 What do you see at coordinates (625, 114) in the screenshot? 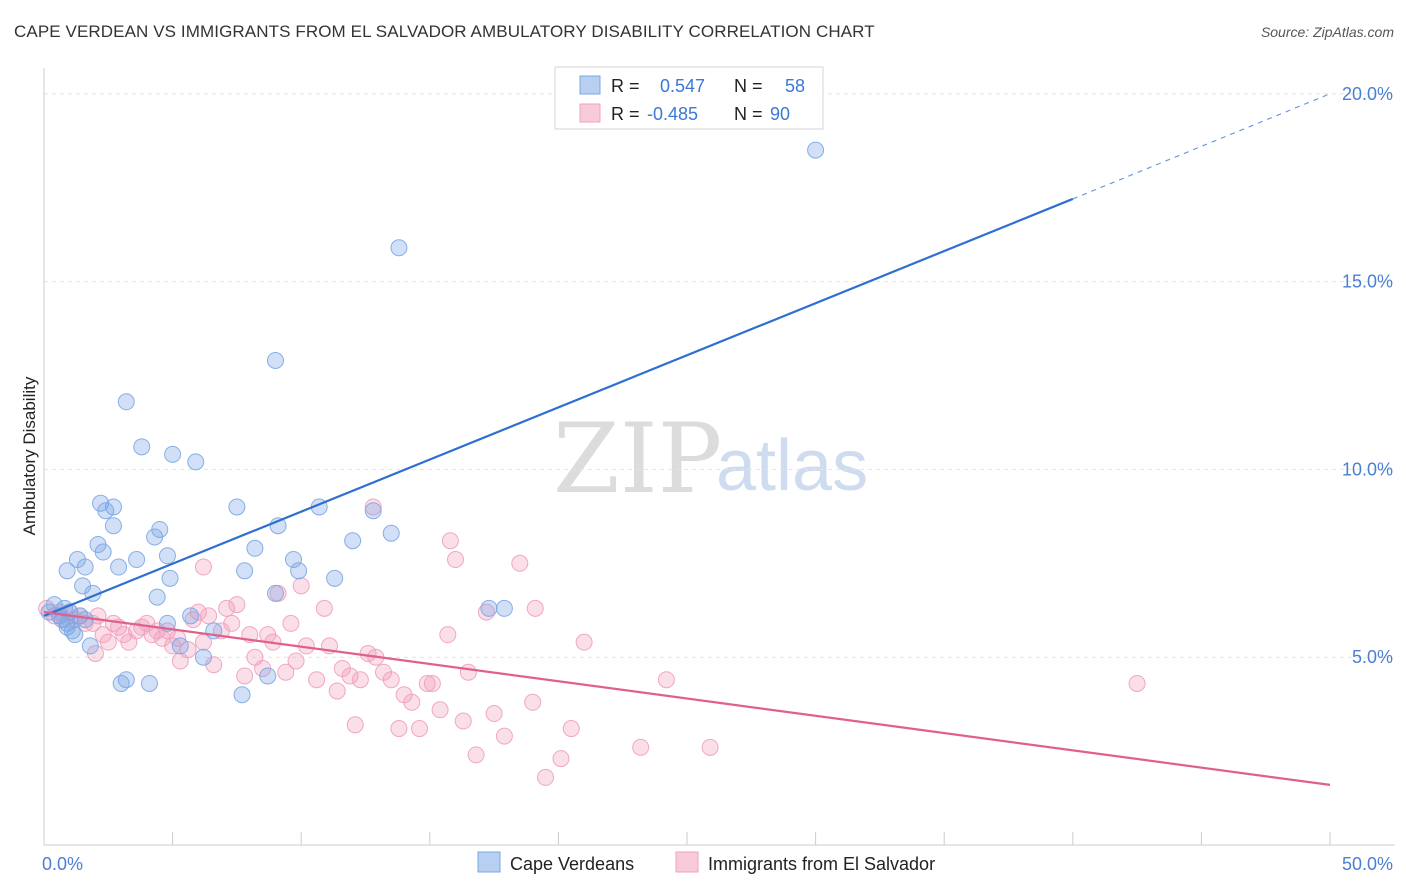
I see `legend-r-label-2: R =` at bounding box center [625, 114].